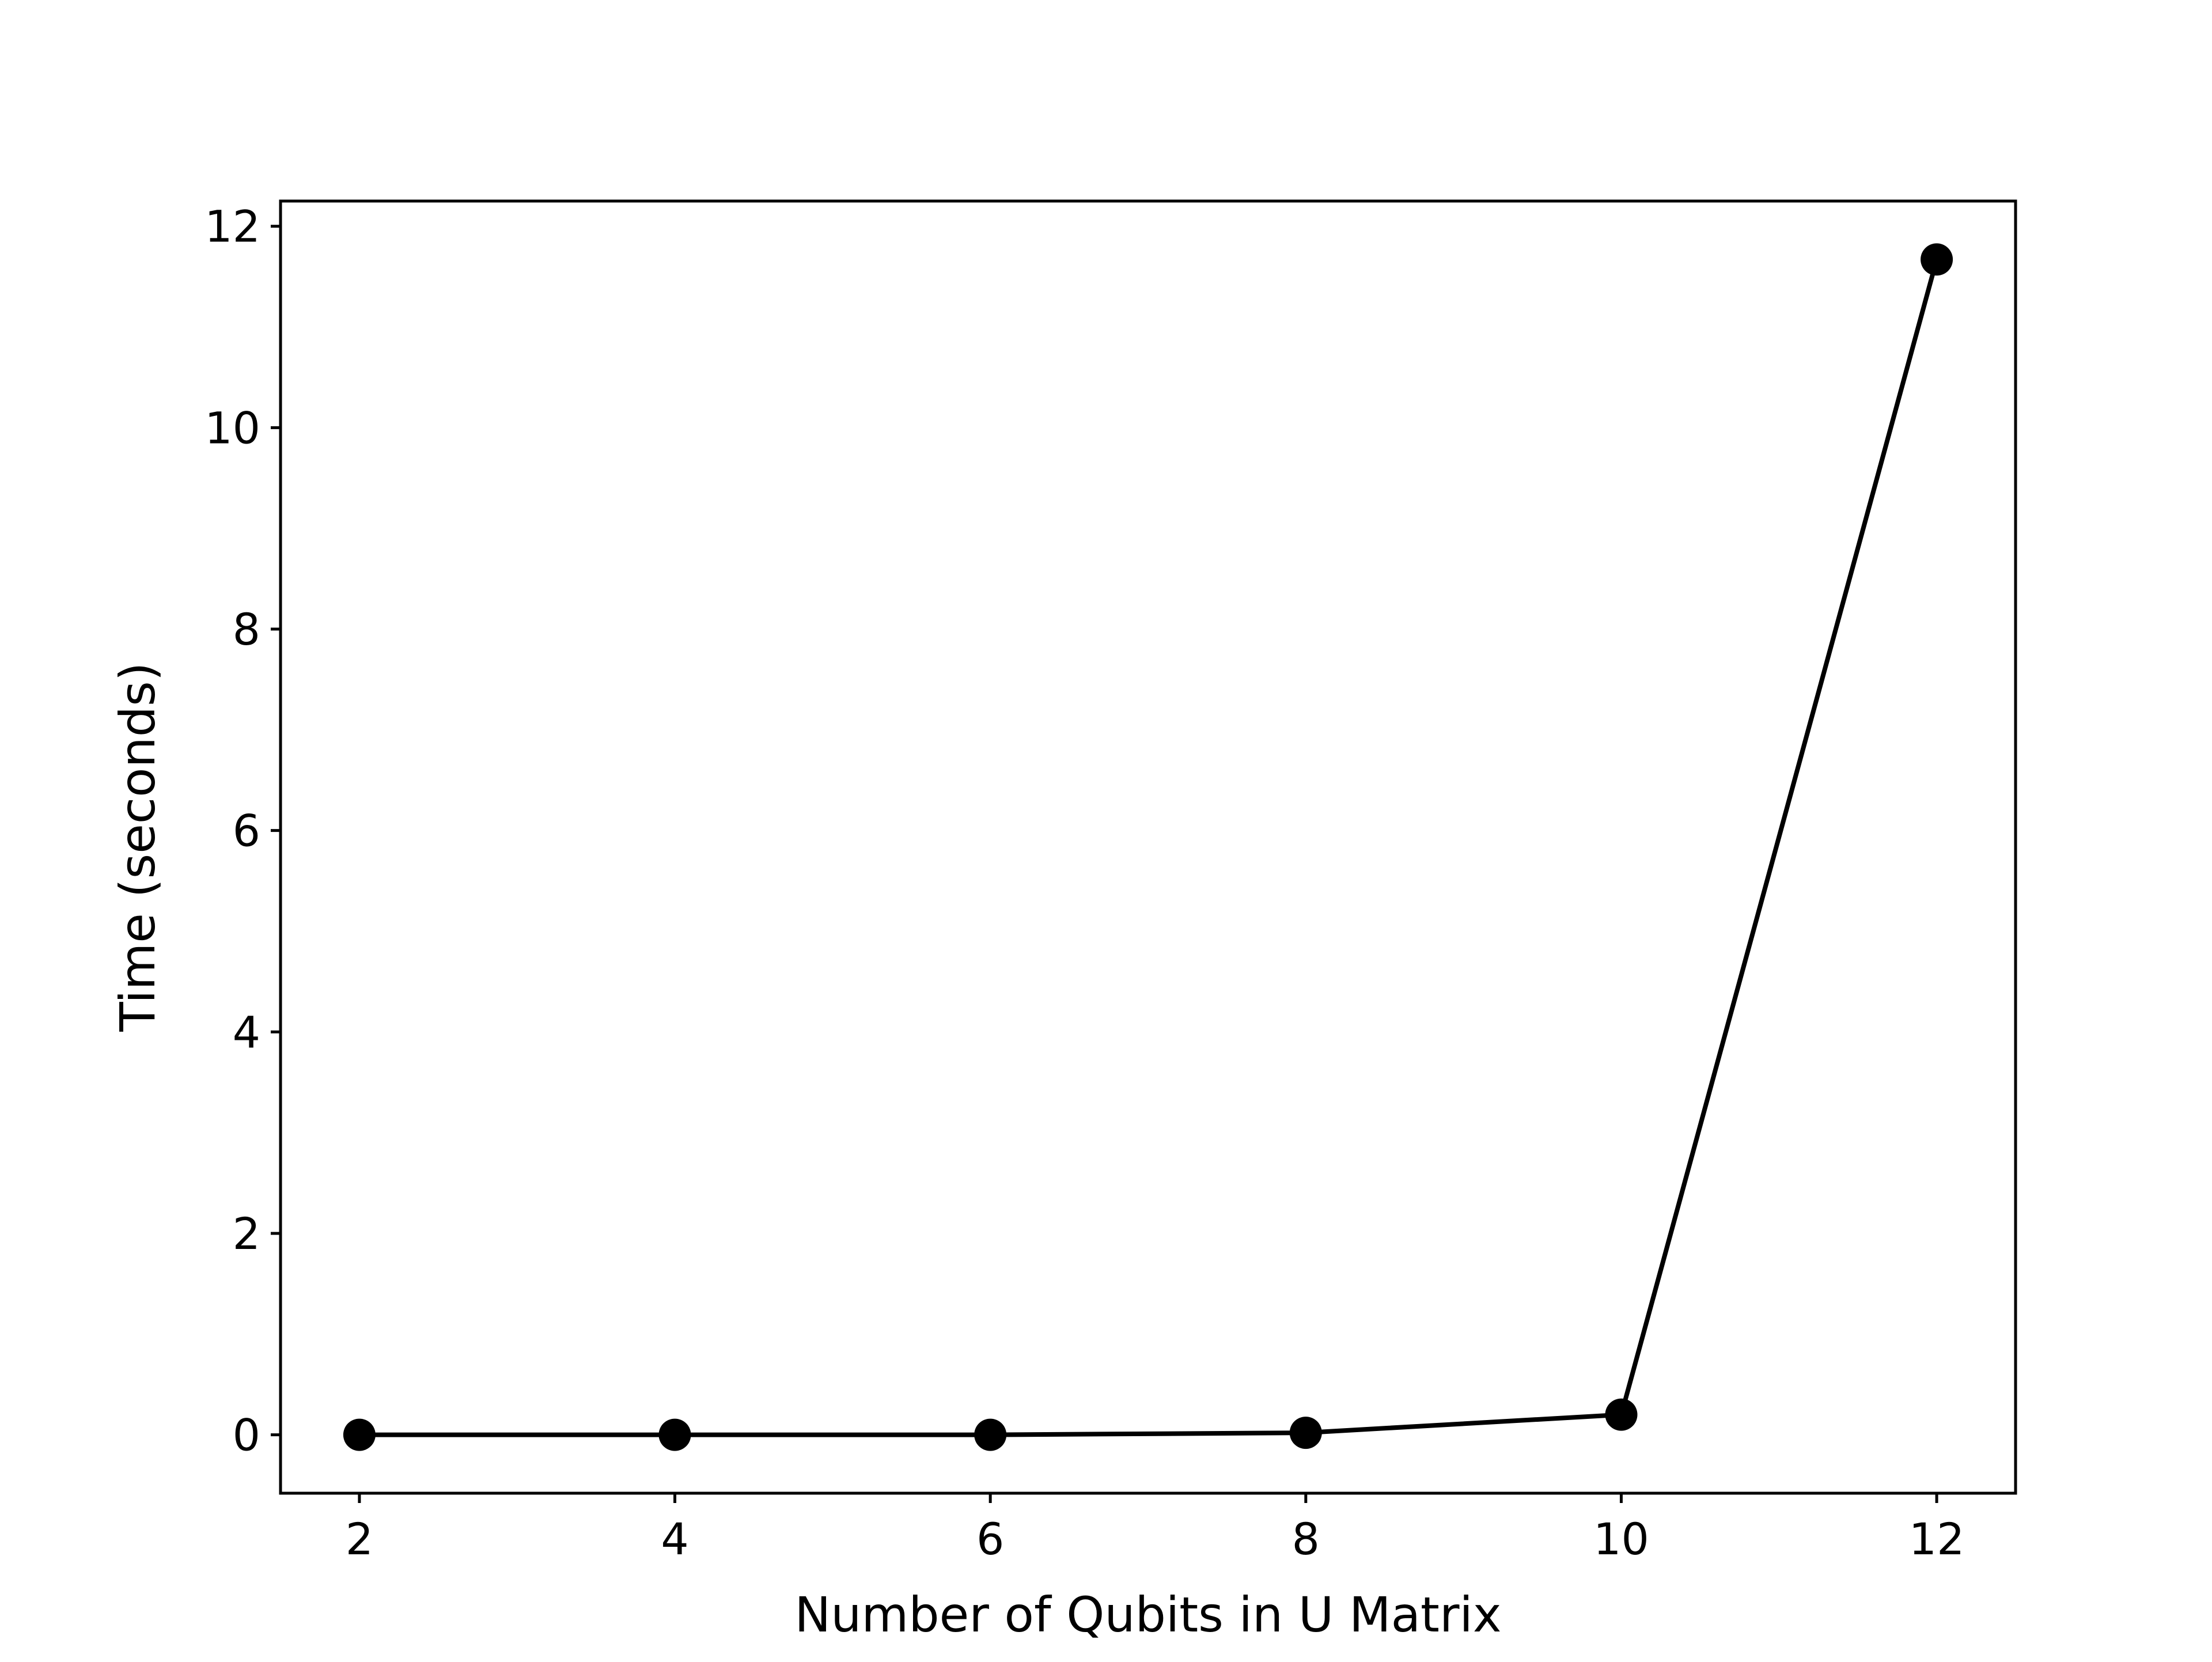 The image size is (2212, 1662). I want to click on y-tick-label: 0, so click(246, 1435).